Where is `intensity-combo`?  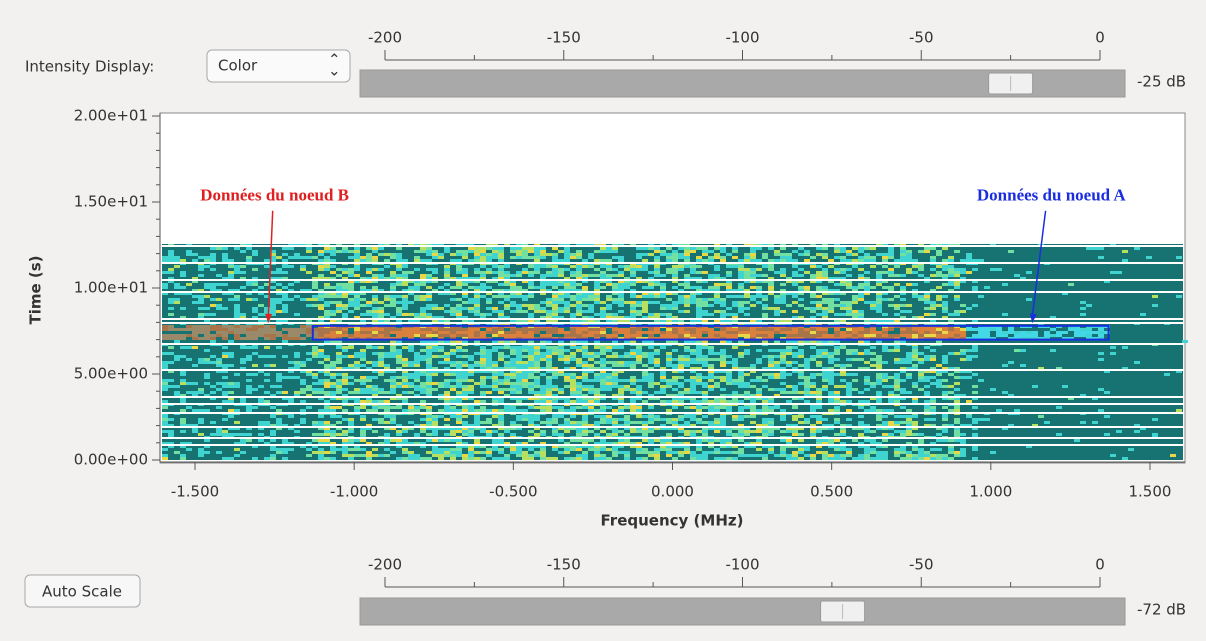
intensity-combo is located at coordinates (278, 66).